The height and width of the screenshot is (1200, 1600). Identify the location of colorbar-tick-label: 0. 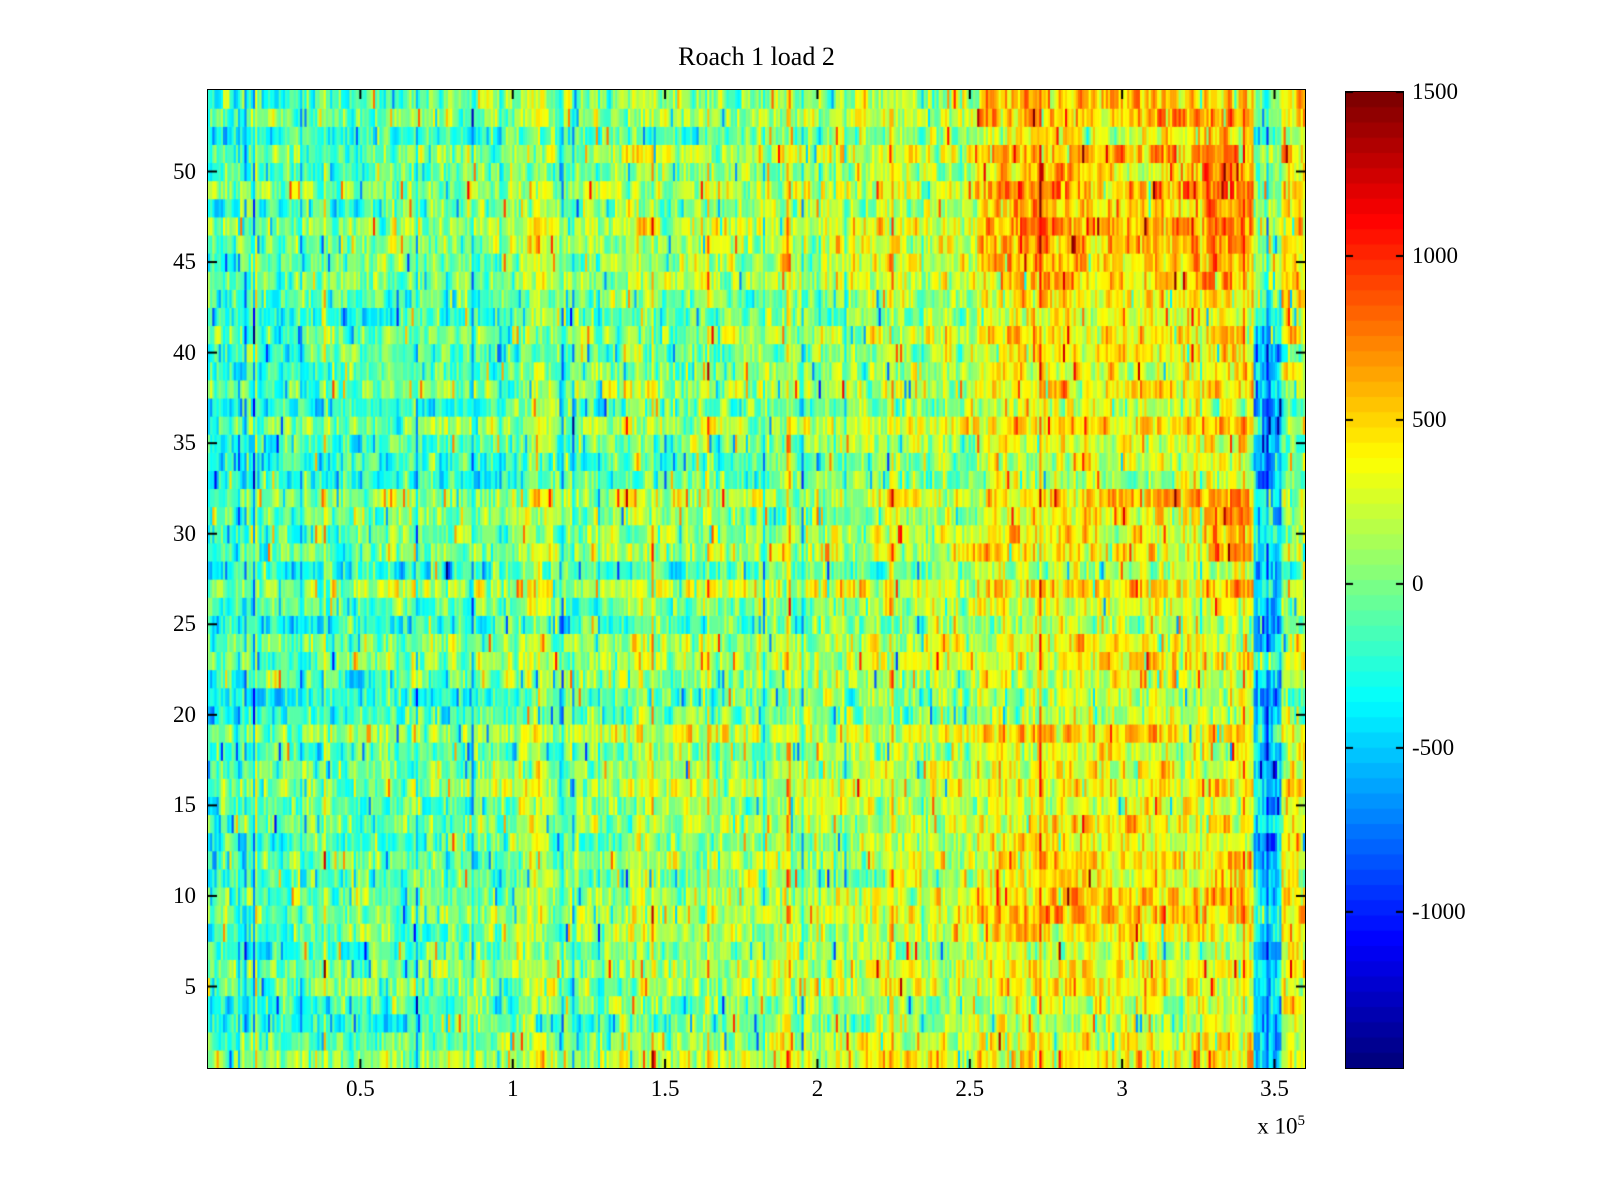
(1418, 583).